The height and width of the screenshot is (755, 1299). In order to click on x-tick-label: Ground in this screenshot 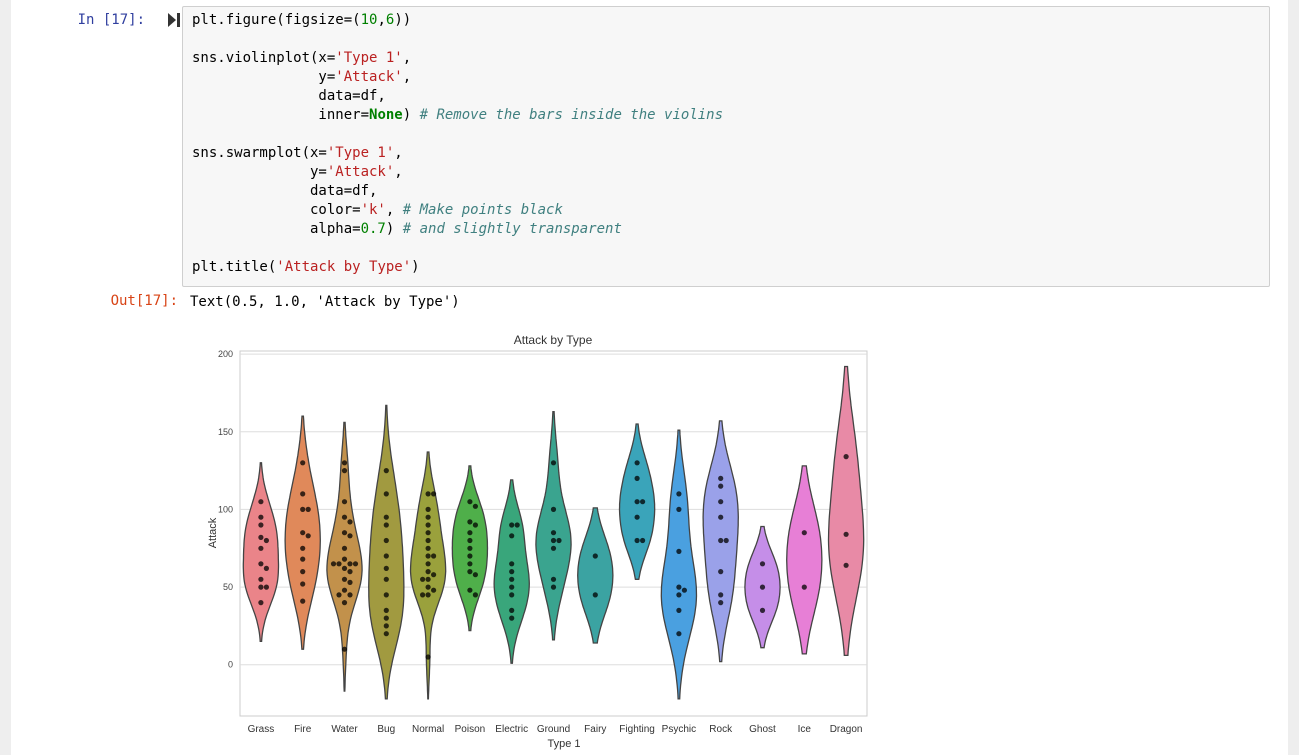, I will do `click(553, 729)`.